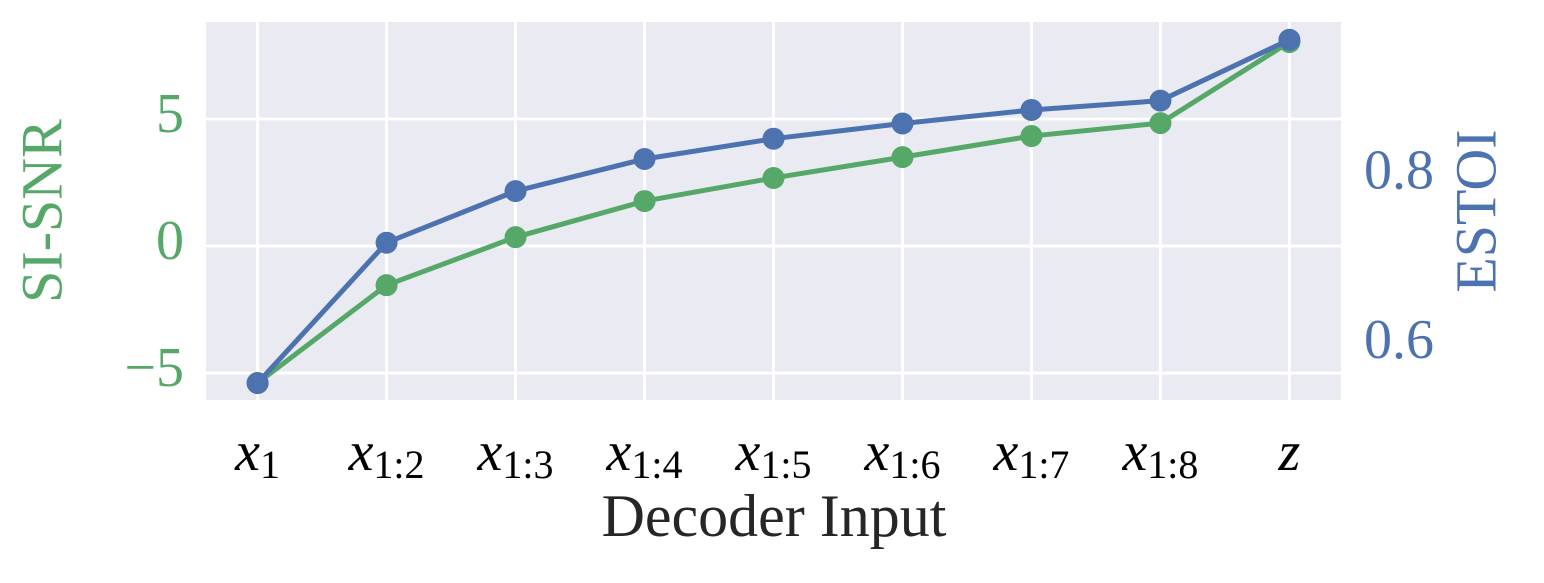  I want to click on y-tick-label: 0, so click(170, 241).